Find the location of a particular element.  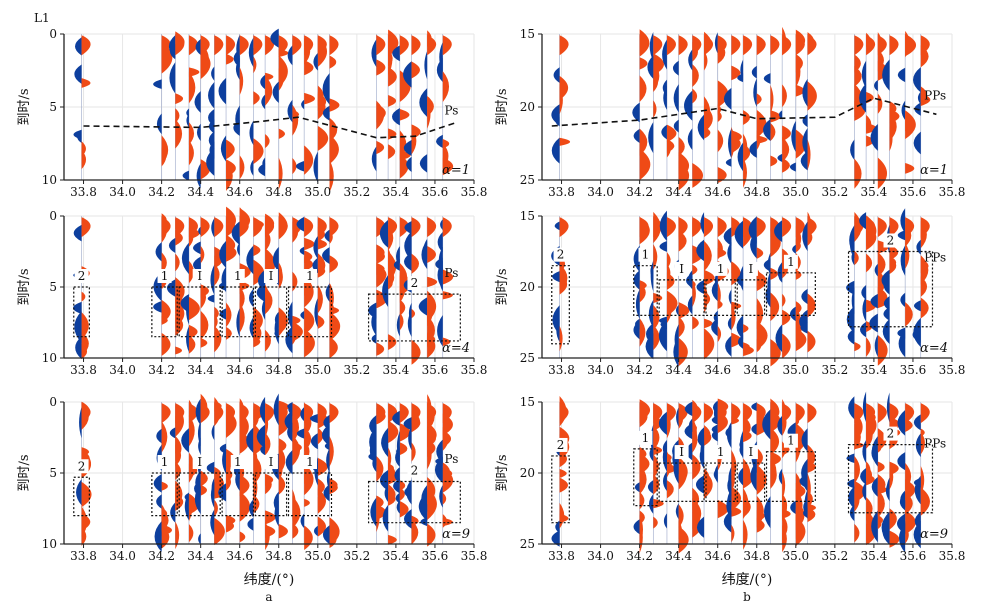

x-tick-label: 34.0 is located at coordinates (600, 370).